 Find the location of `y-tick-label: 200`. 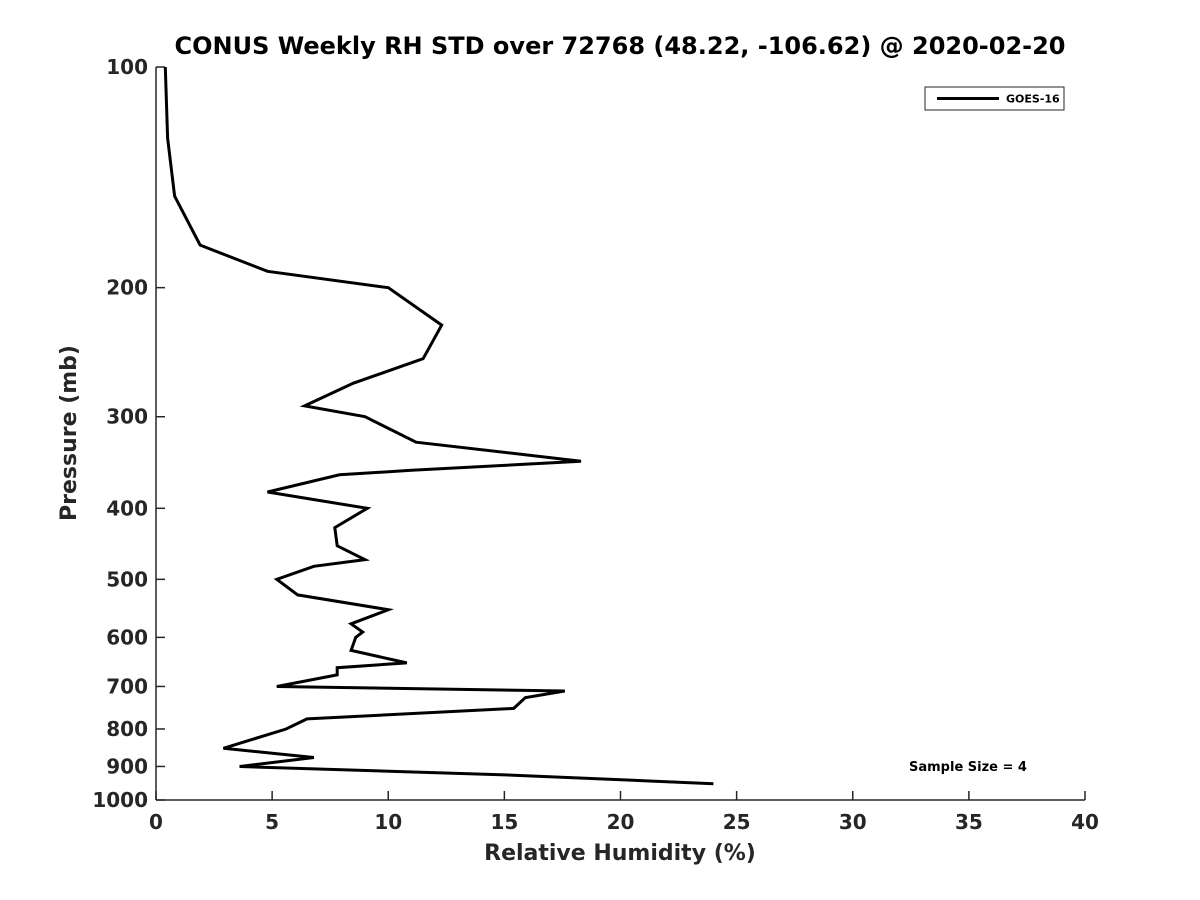

y-tick-label: 200 is located at coordinates (127, 288).